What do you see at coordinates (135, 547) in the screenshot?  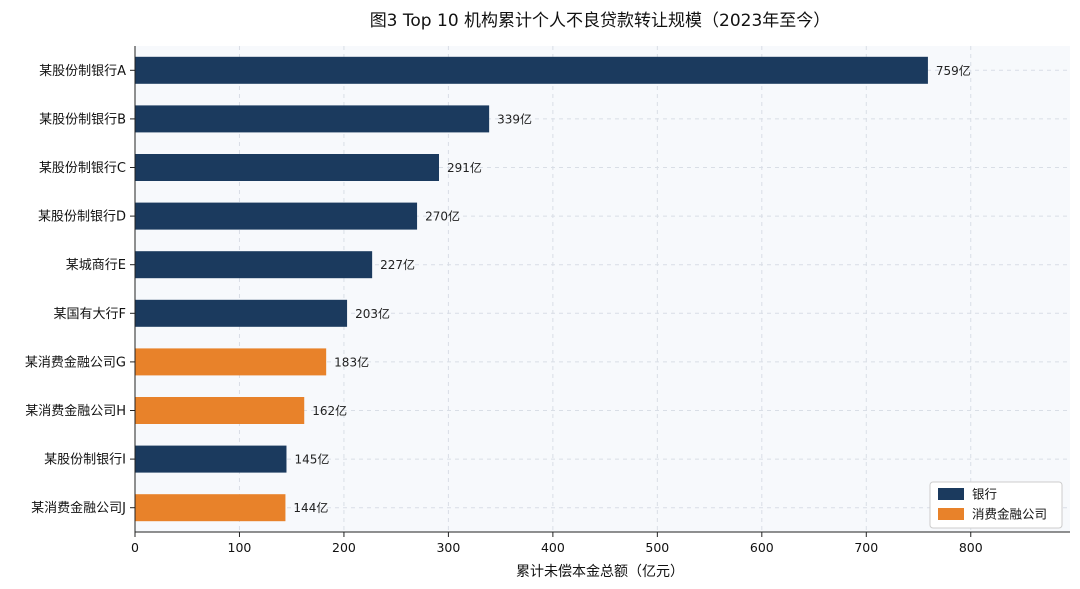 I see `x-tick-label: 0` at bounding box center [135, 547].